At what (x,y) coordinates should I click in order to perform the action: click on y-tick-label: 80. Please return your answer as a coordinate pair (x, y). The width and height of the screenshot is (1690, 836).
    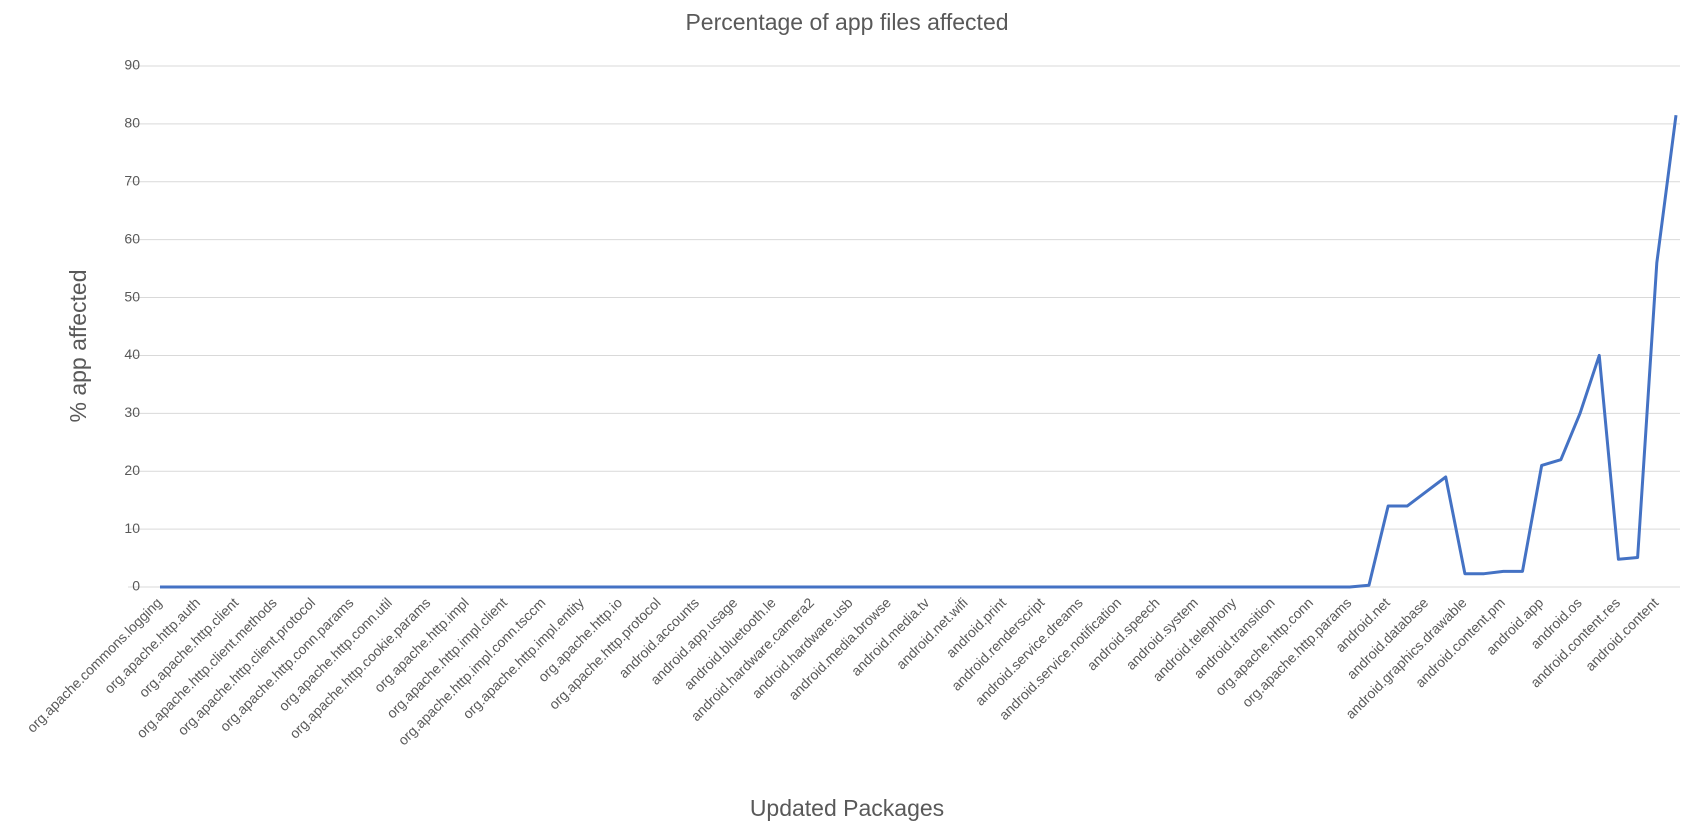
    Looking at the image, I should click on (132, 123).